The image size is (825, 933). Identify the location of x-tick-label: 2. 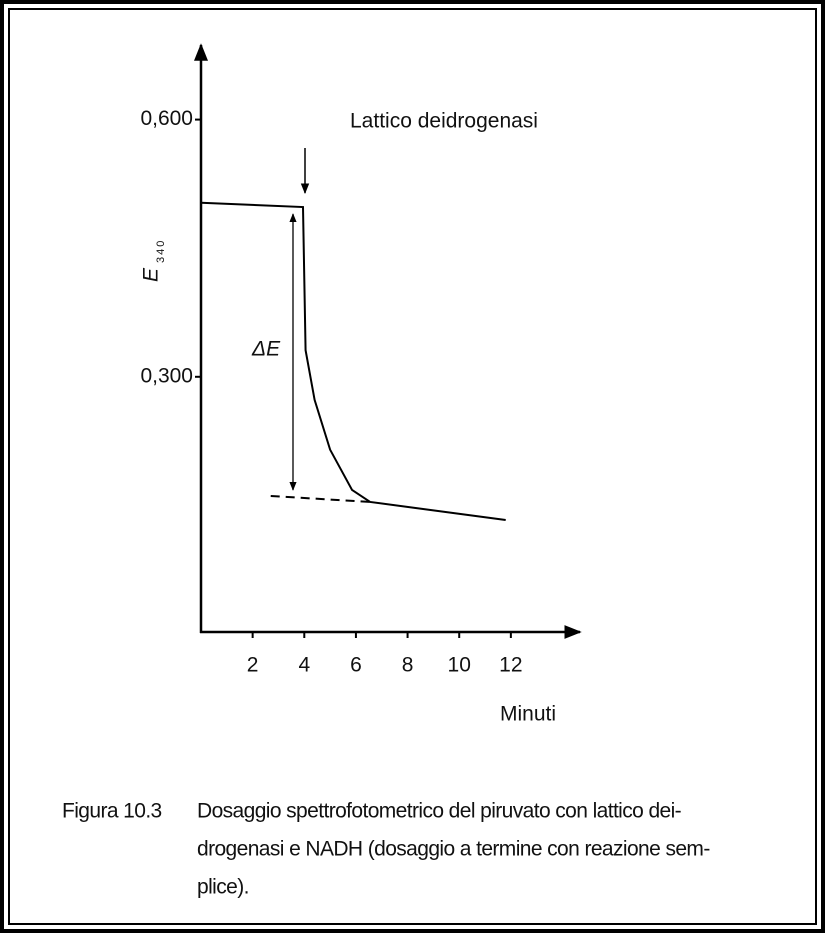
(253, 665).